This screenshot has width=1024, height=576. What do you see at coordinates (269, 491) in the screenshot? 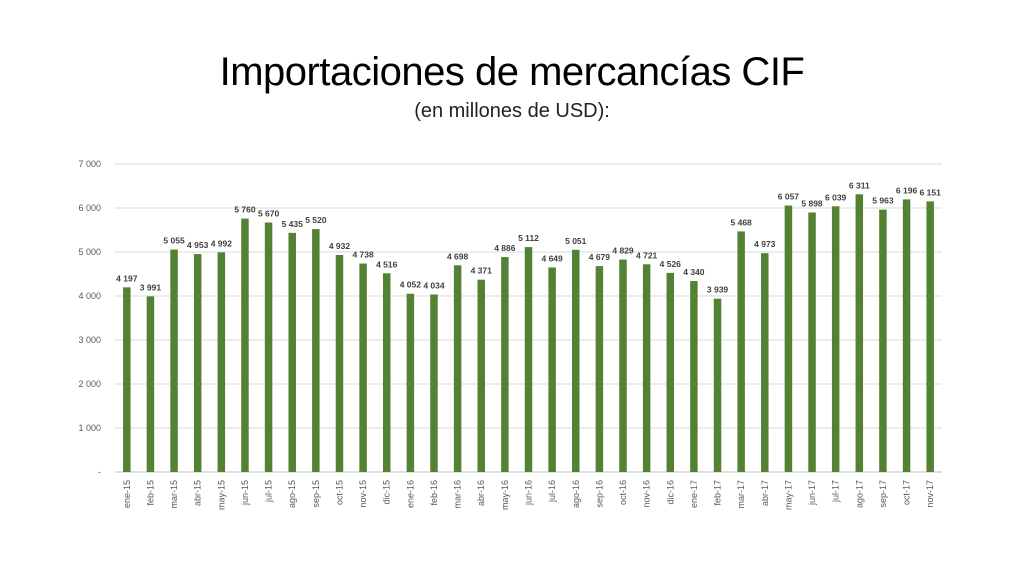
I see `x-tick-label: jul-15` at bounding box center [269, 491].